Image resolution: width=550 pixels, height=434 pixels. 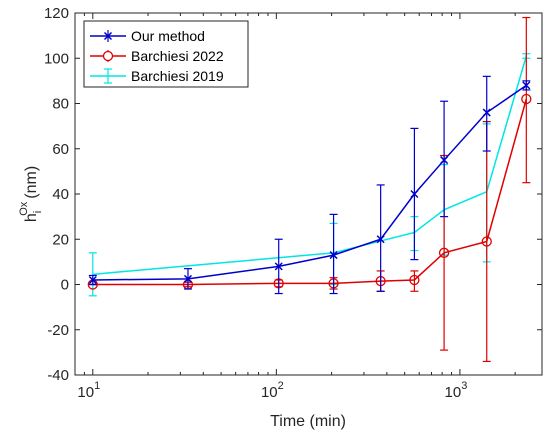 I want to click on y-tick-label: -40, so click(x=58, y=375).